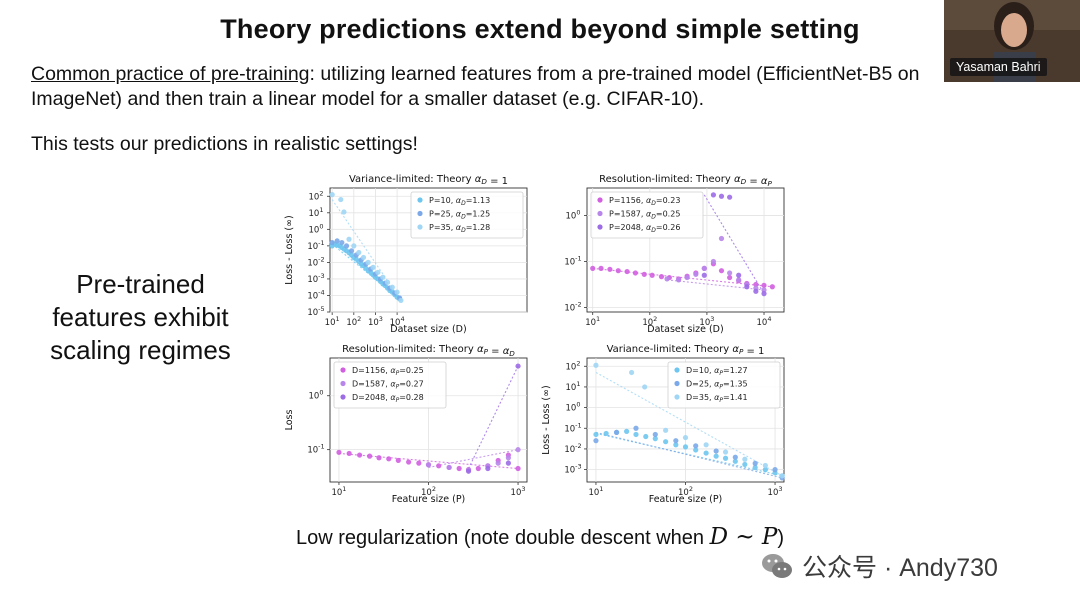 The height and width of the screenshot is (608, 1080). Describe the element at coordinates (595, 491) in the screenshot. I see `x-tick-label: 10¹` at that location.